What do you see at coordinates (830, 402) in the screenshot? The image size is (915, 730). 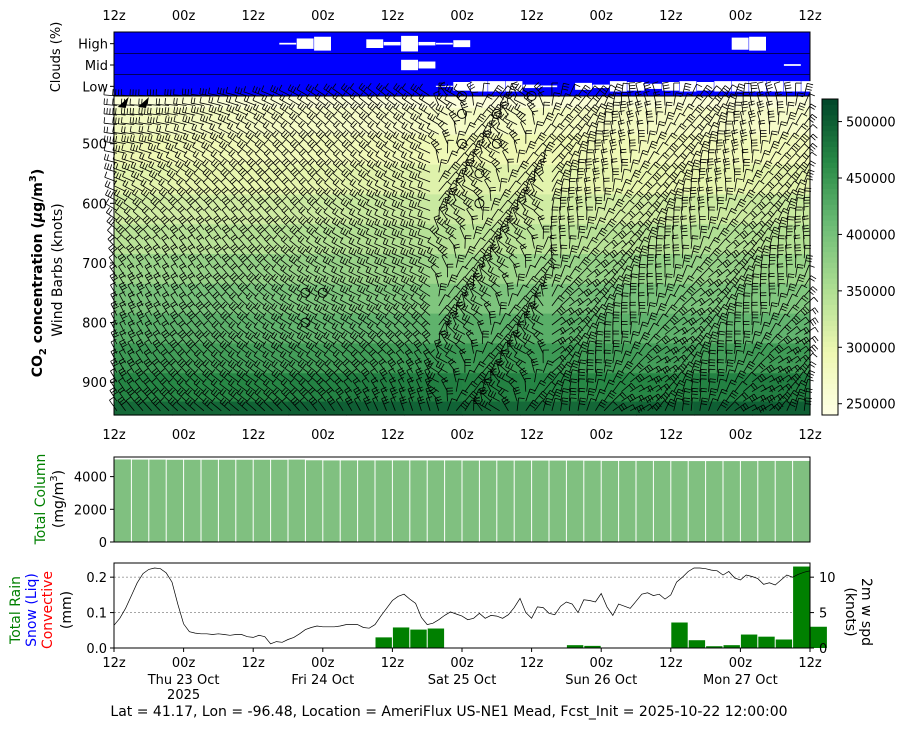 I see `colorbar-segment` at bounding box center [830, 402].